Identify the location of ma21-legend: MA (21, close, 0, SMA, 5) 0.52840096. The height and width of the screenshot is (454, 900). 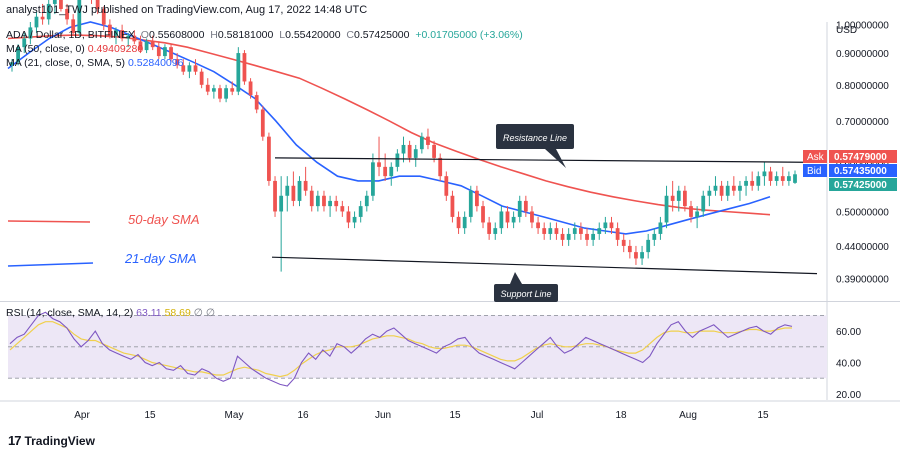
(94, 63).